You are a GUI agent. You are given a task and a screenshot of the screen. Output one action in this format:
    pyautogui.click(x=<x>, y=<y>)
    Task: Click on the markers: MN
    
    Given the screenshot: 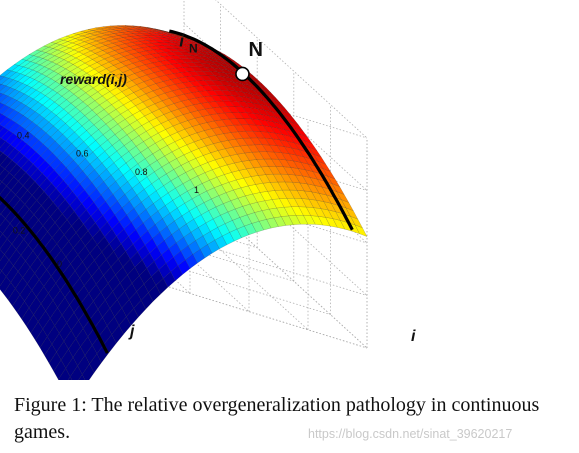 What is the action you would take?
    pyautogui.click(x=249, y=60)
    